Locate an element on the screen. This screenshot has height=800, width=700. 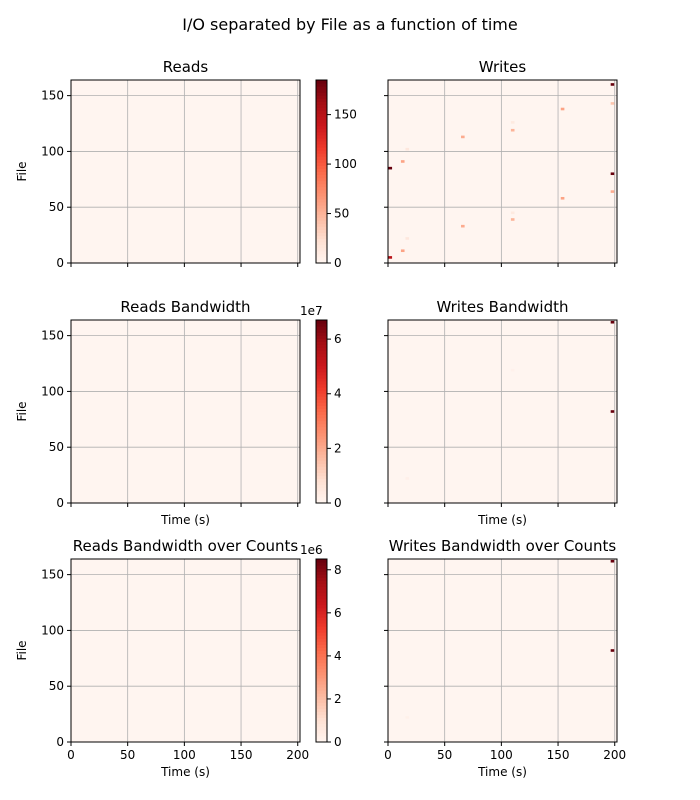
x-tick-label: 150 is located at coordinates (558, 755).